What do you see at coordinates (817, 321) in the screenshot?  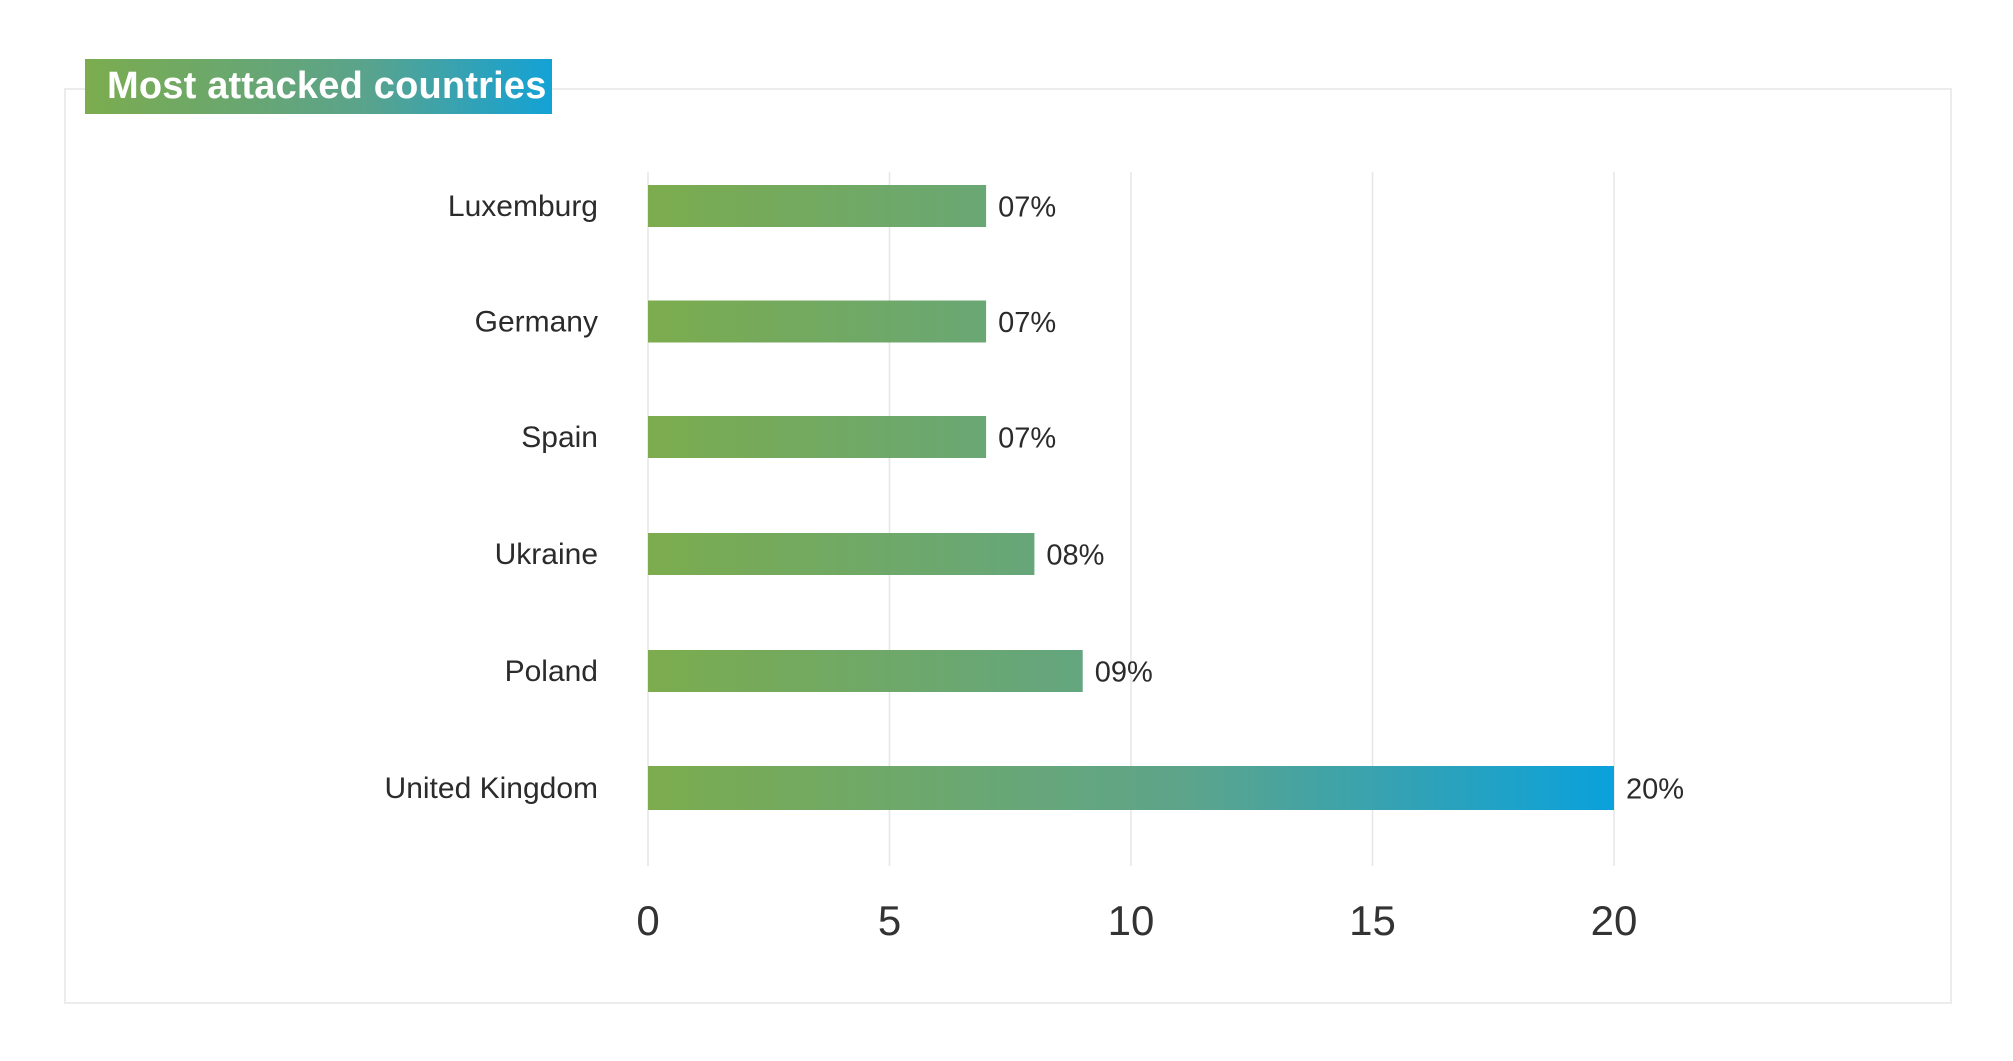 I see `bar-germany` at bounding box center [817, 321].